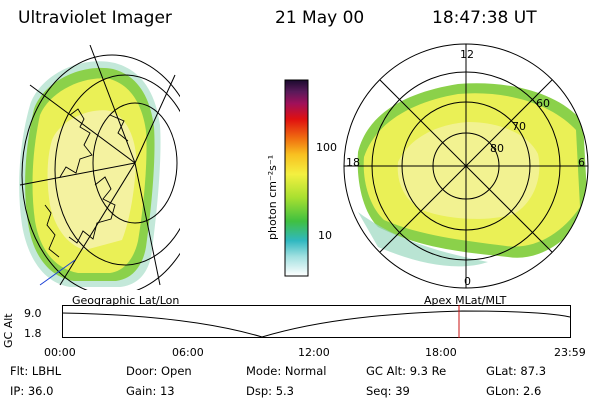  I want to click on timeline-ytick-high: 9.0, so click(33, 313).